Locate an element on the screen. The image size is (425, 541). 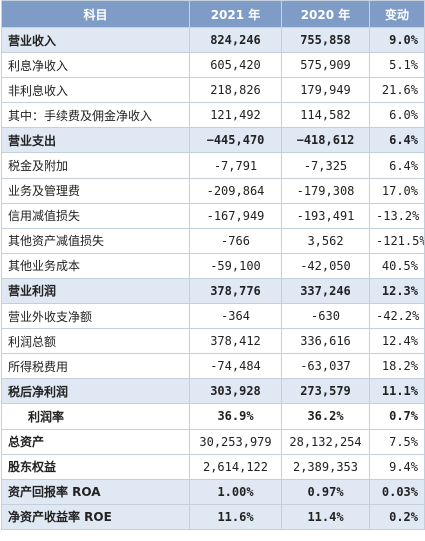
cell: 40.5% is located at coordinates (397, 265).